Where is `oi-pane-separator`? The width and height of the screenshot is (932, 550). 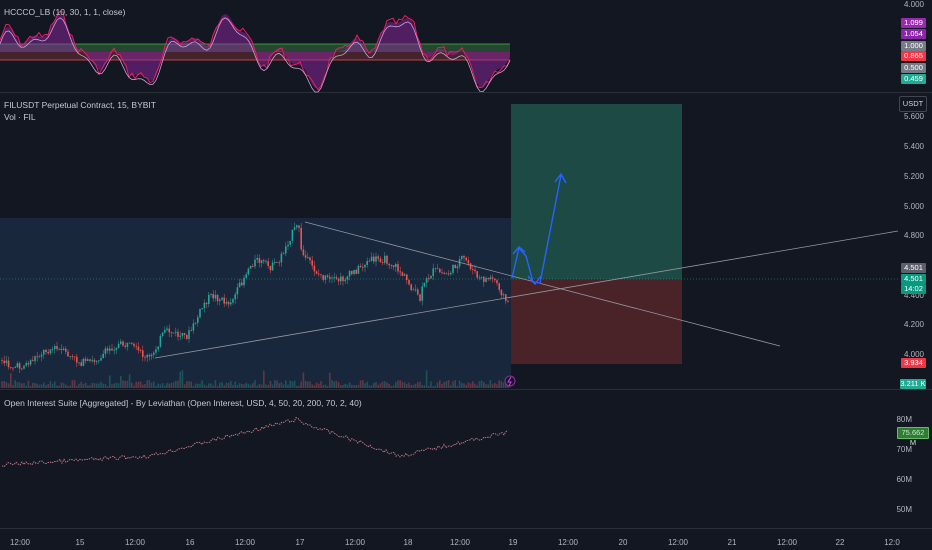 oi-pane-separator is located at coordinates (466, 389).